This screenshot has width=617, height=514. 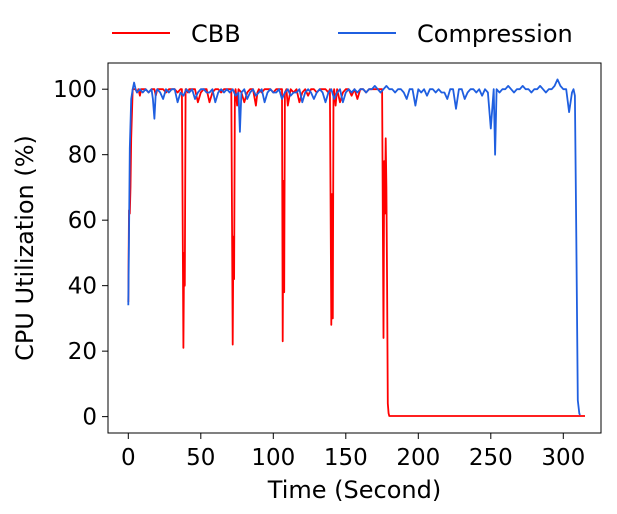 What do you see at coordinates (89, 418) in the screenshot?
I see `y-tick-label: 0` at bounding box center [89, 418].